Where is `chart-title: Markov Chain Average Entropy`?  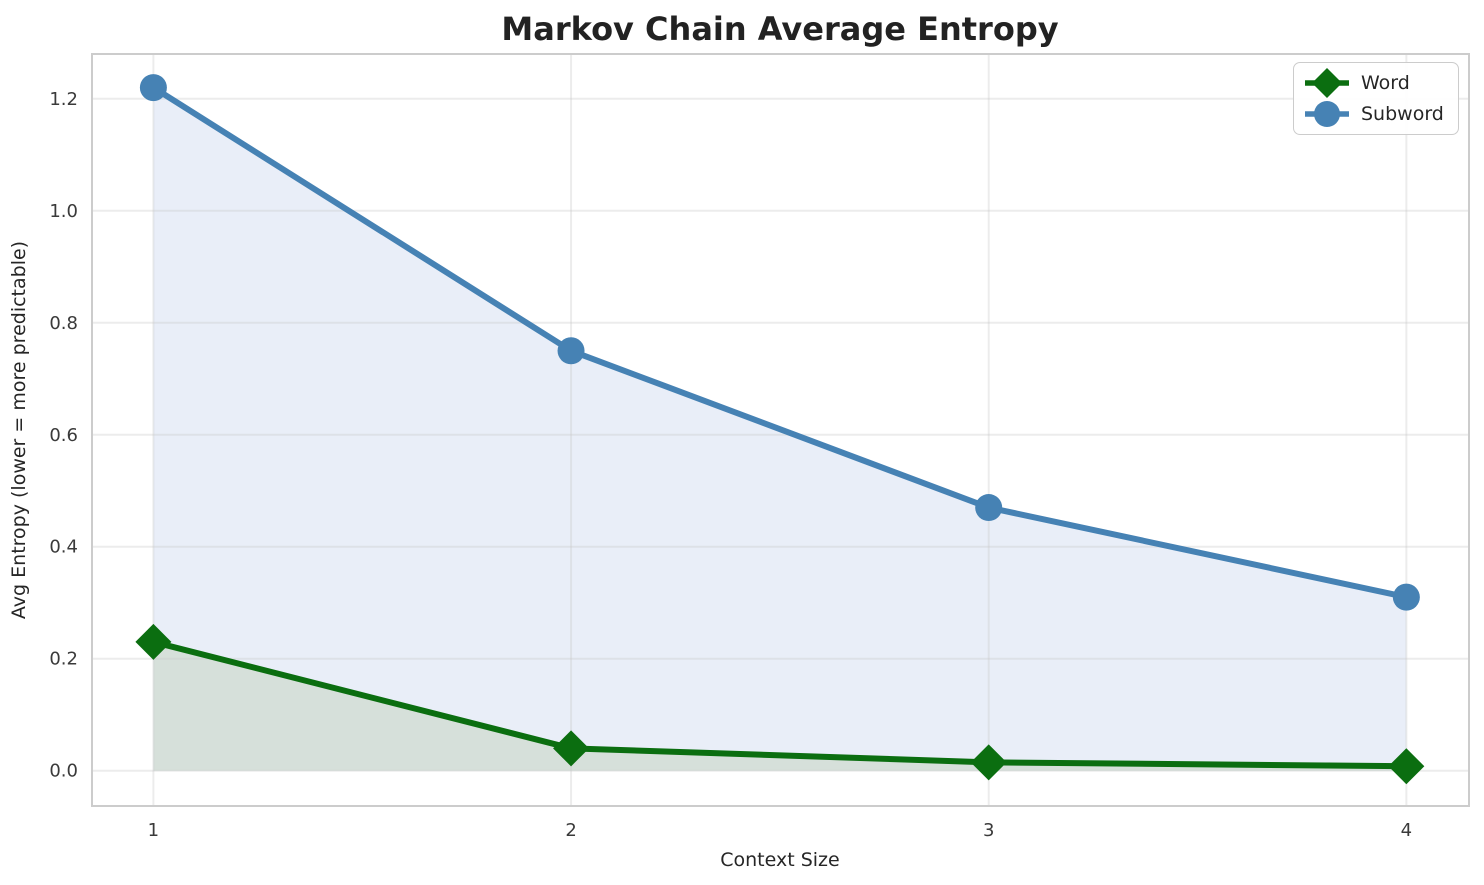 chart-title: Markov Chain Average Entropy is located at coordinates (779, 29).